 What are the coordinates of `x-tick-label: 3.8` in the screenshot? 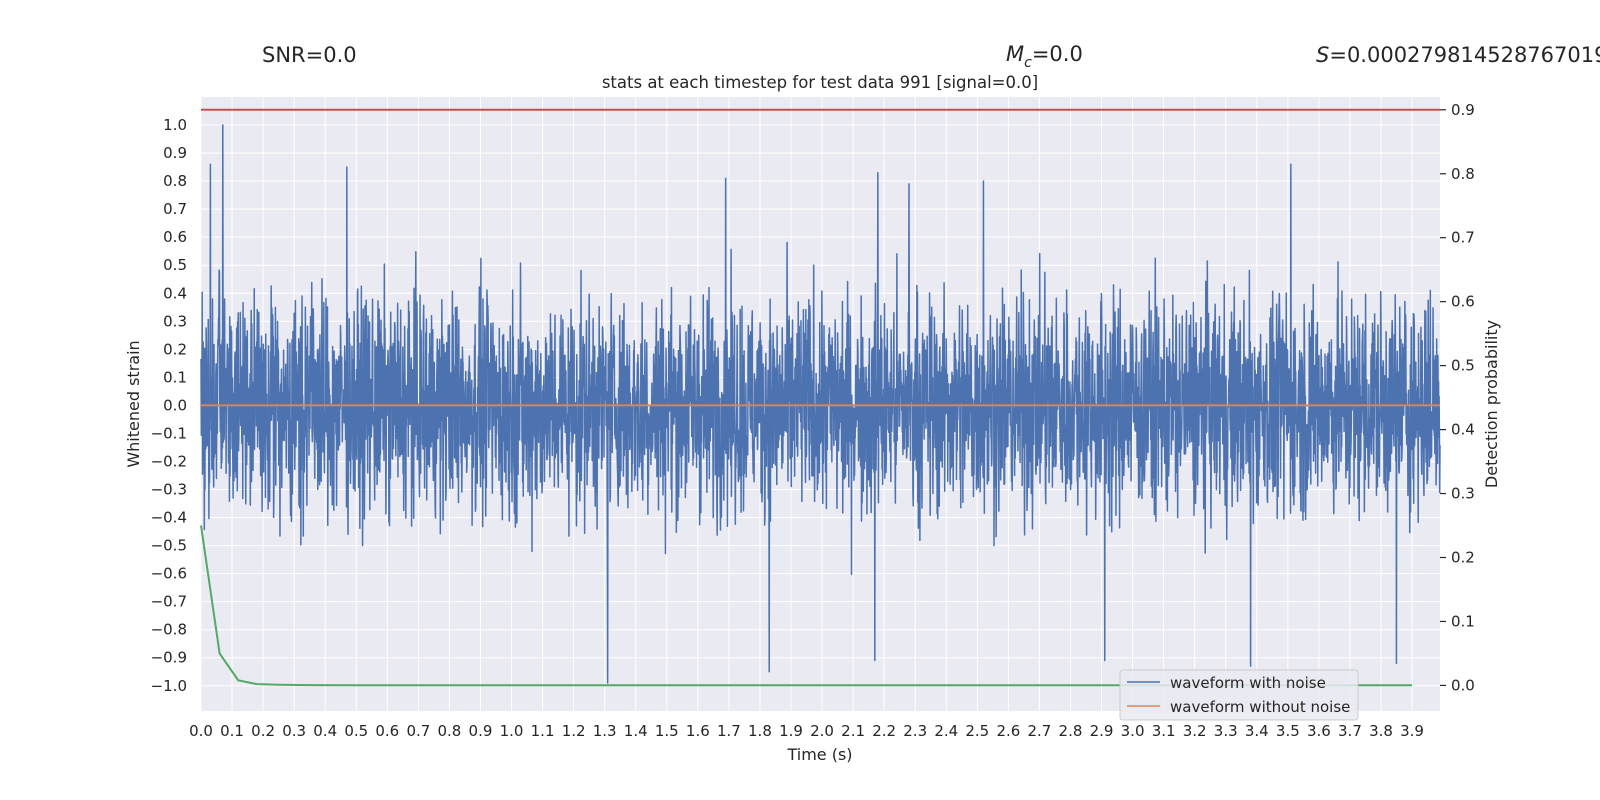 It's located at (1381, 731).